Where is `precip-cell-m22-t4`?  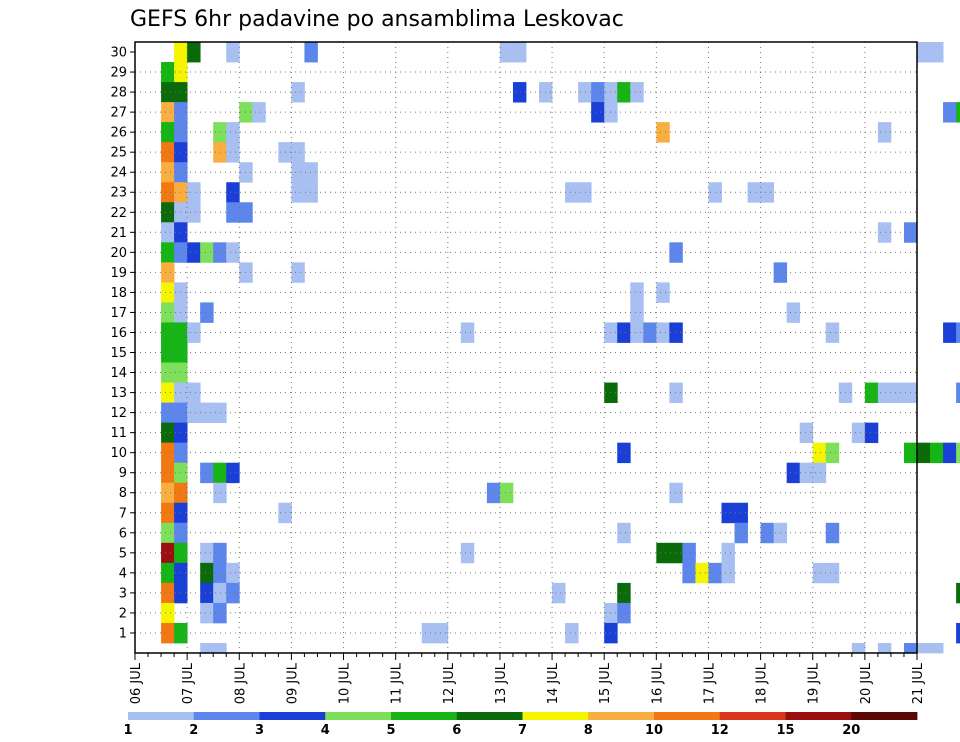 precip-cell-m22-t4 is located at coordinates (194, 212).